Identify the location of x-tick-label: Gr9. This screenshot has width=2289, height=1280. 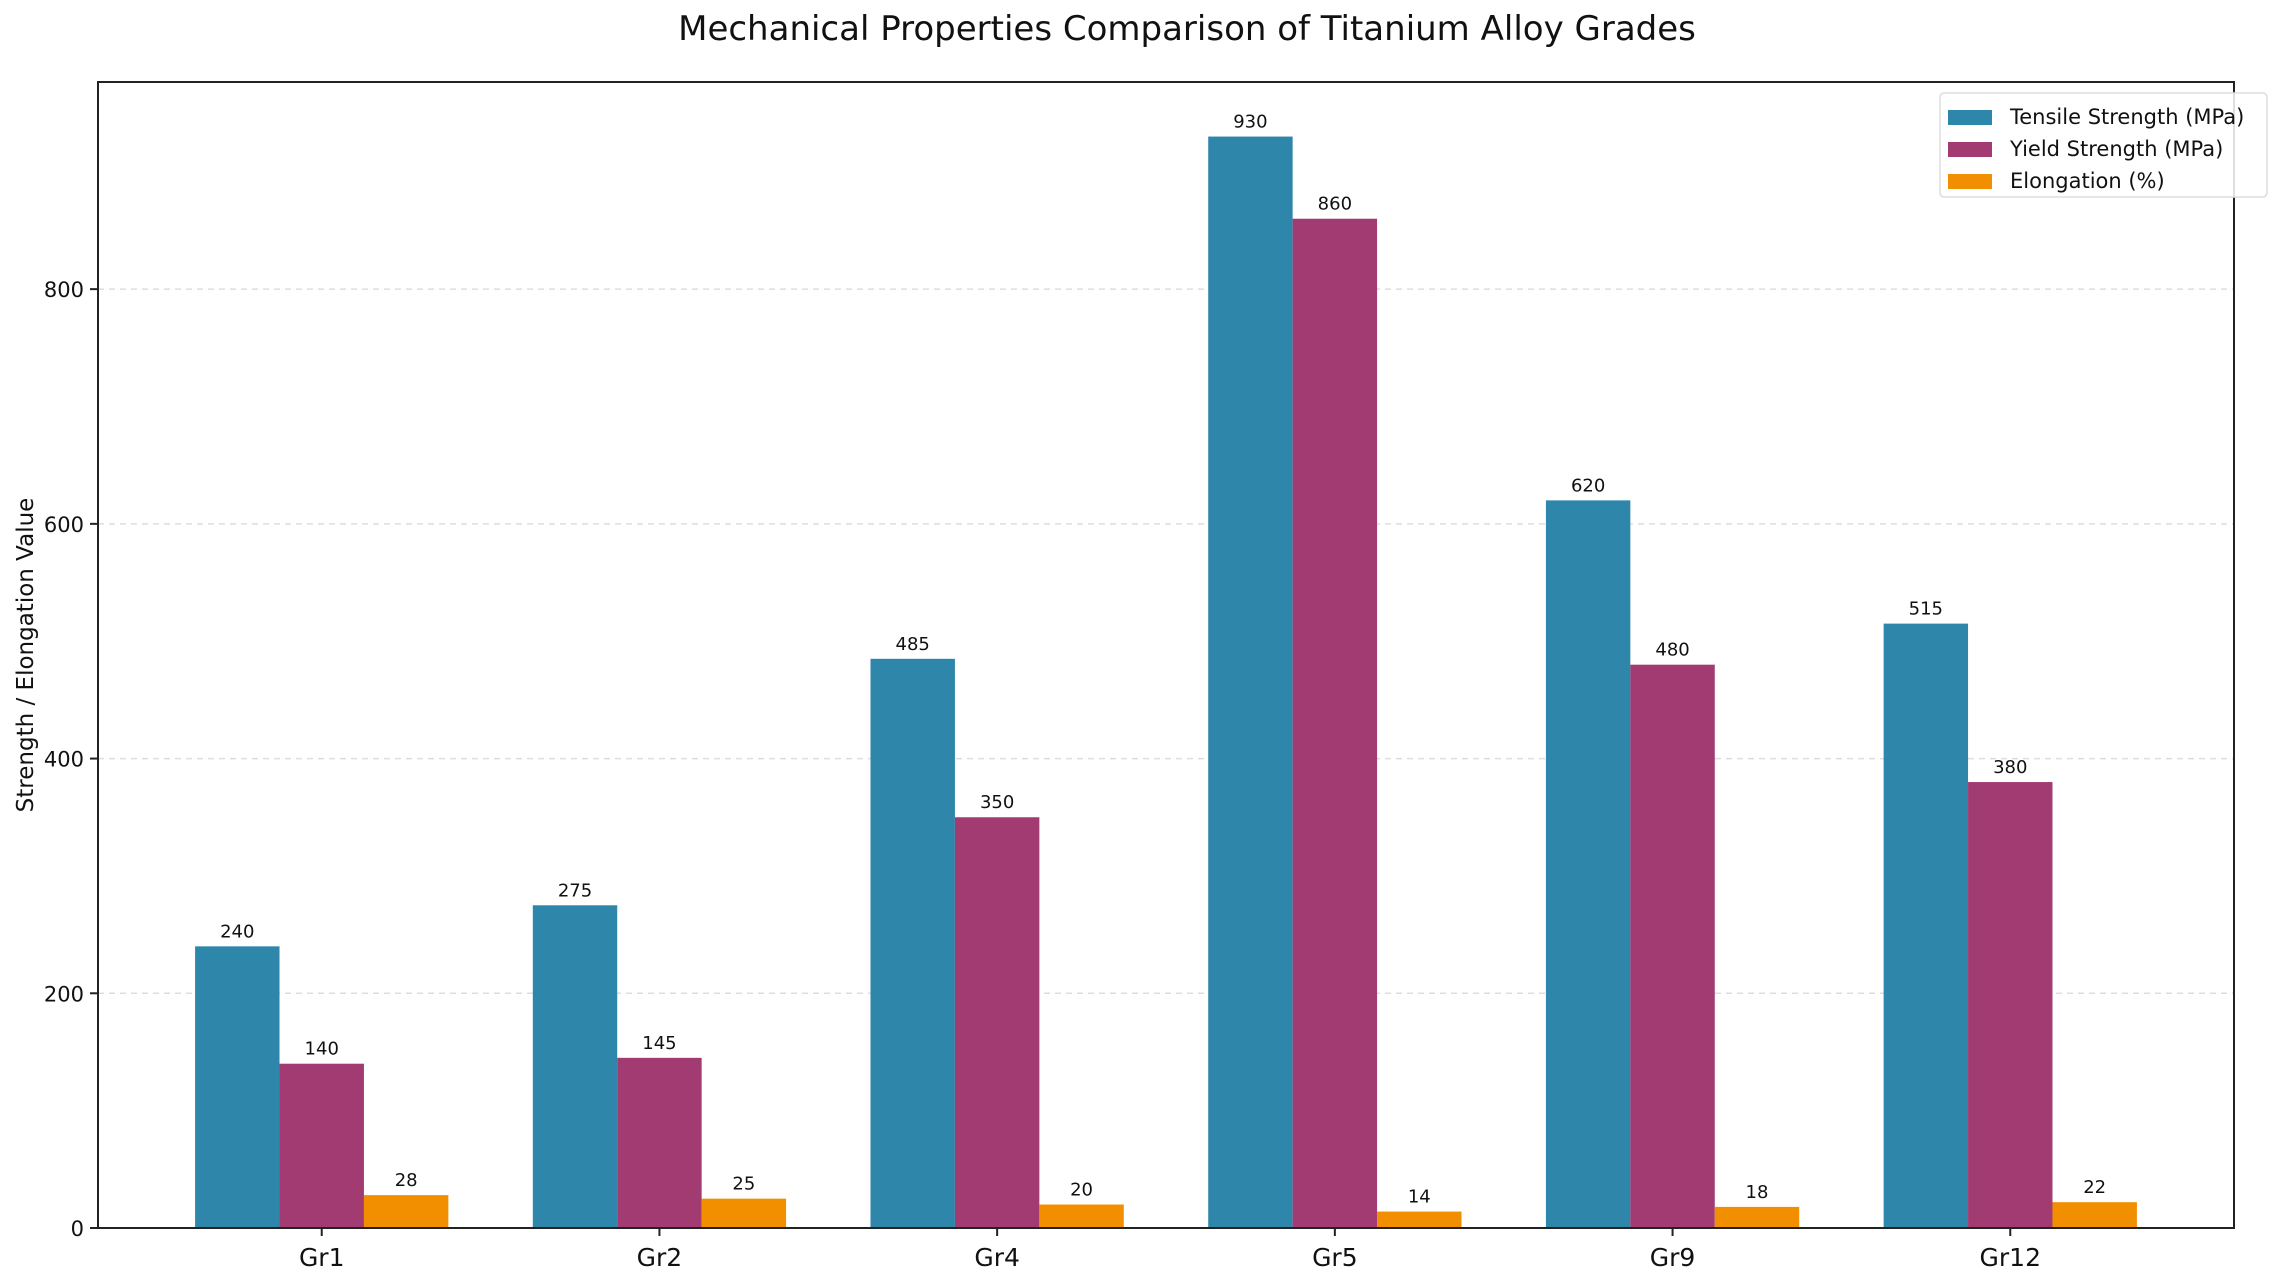
(1673, 1257).